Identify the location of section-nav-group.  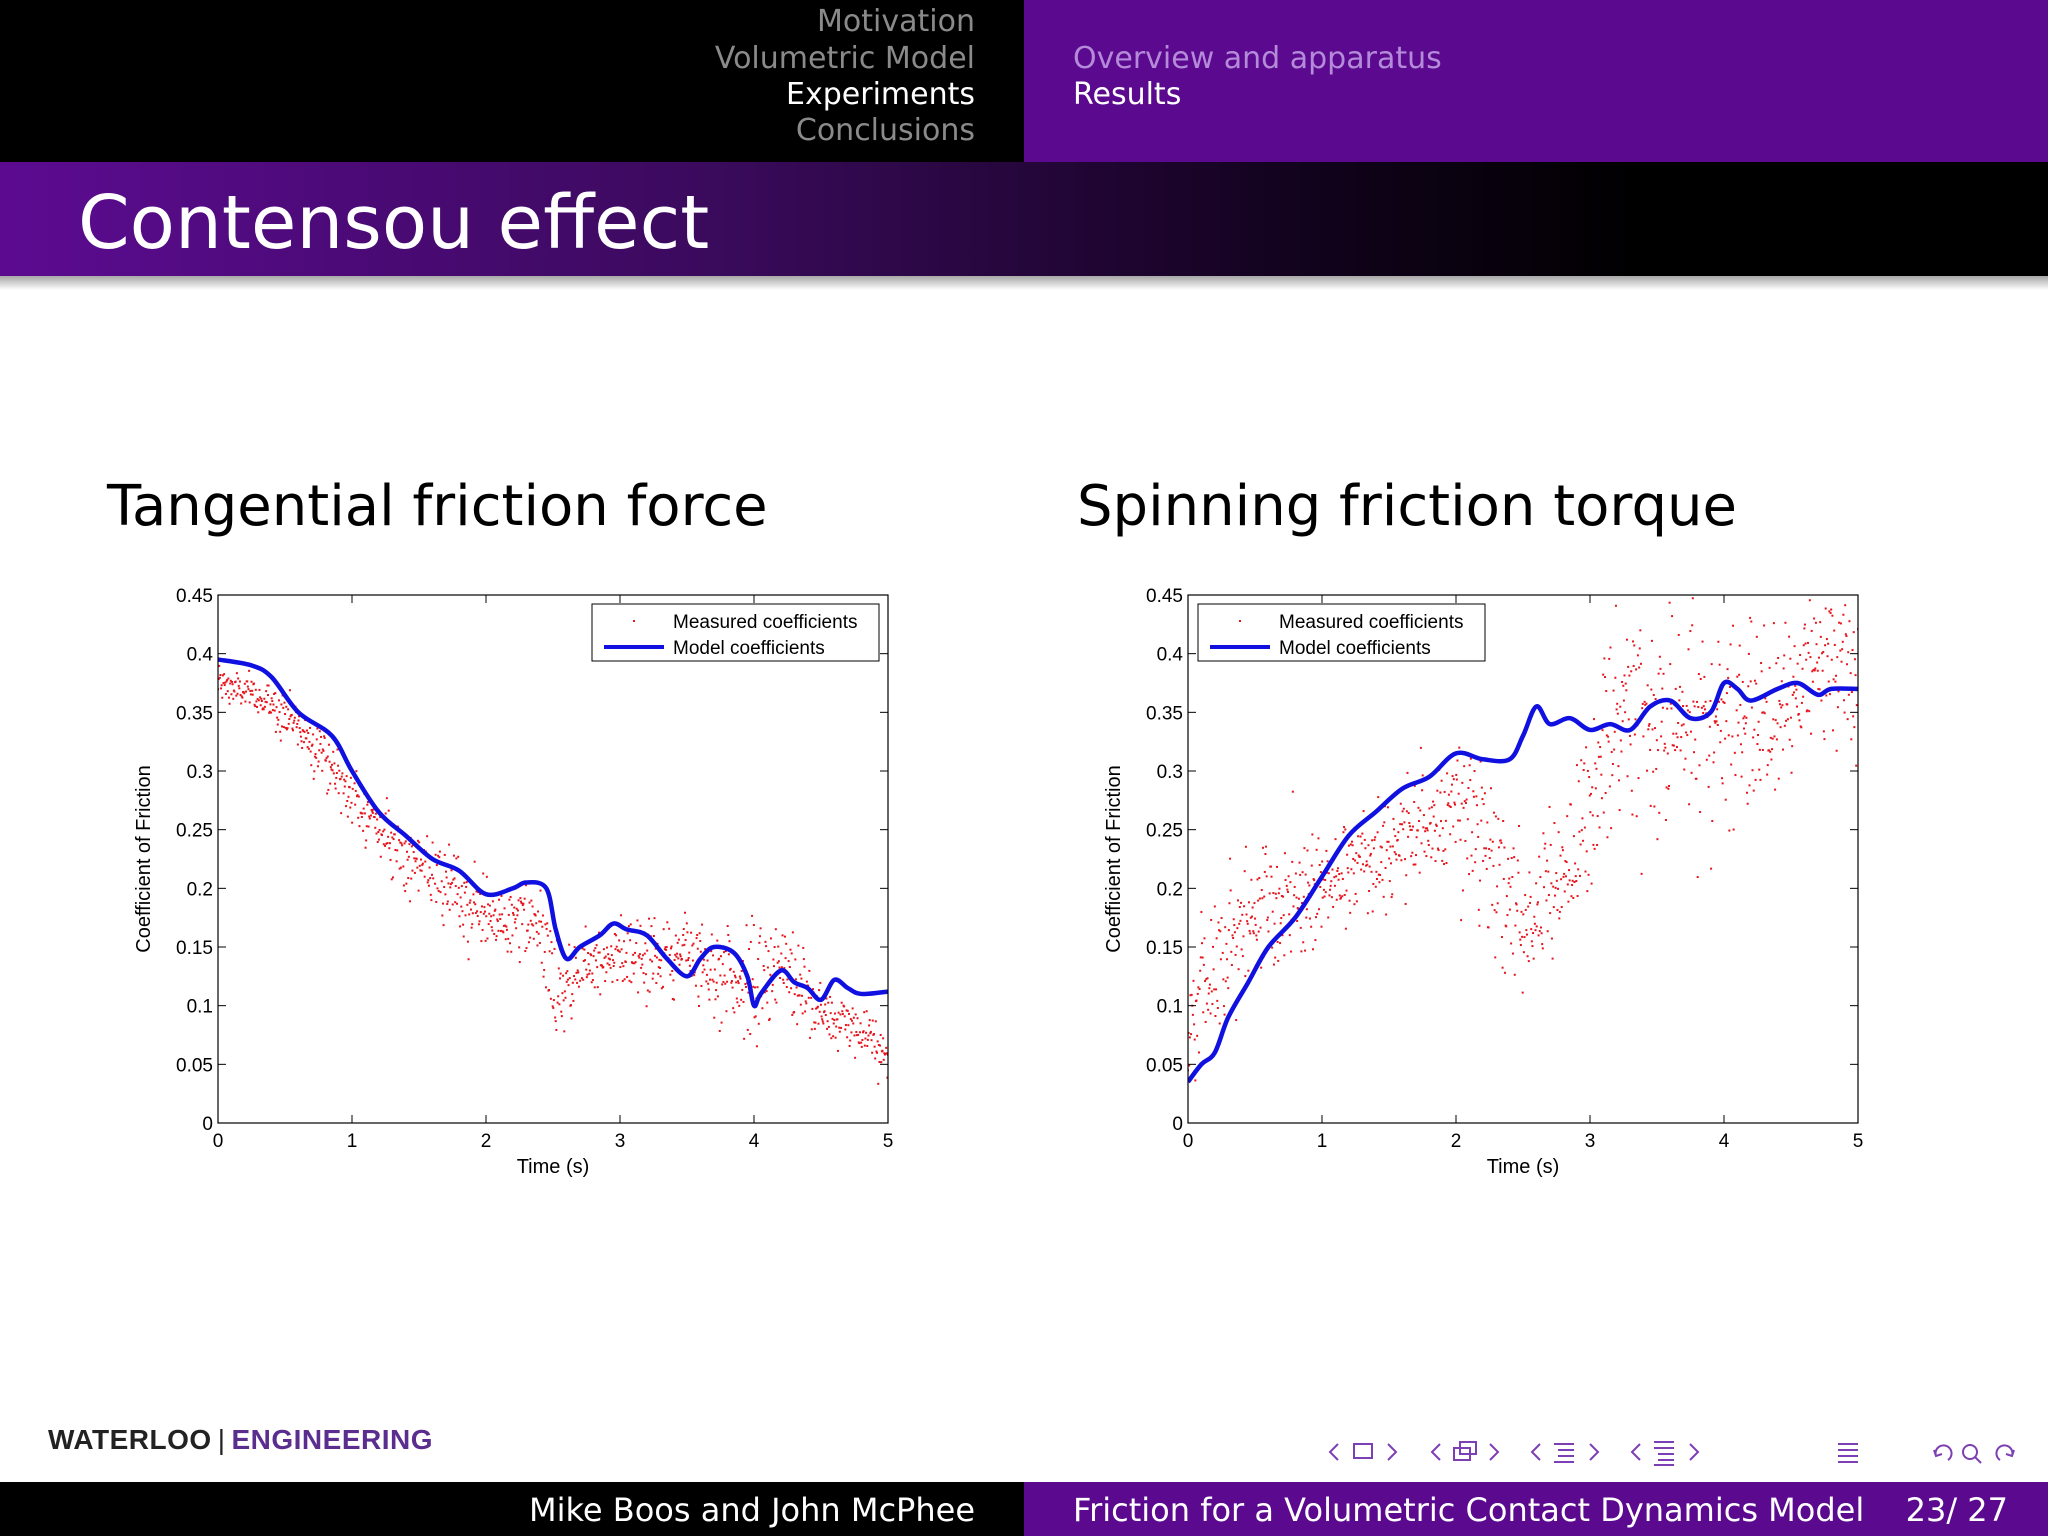
(1665, 1453).